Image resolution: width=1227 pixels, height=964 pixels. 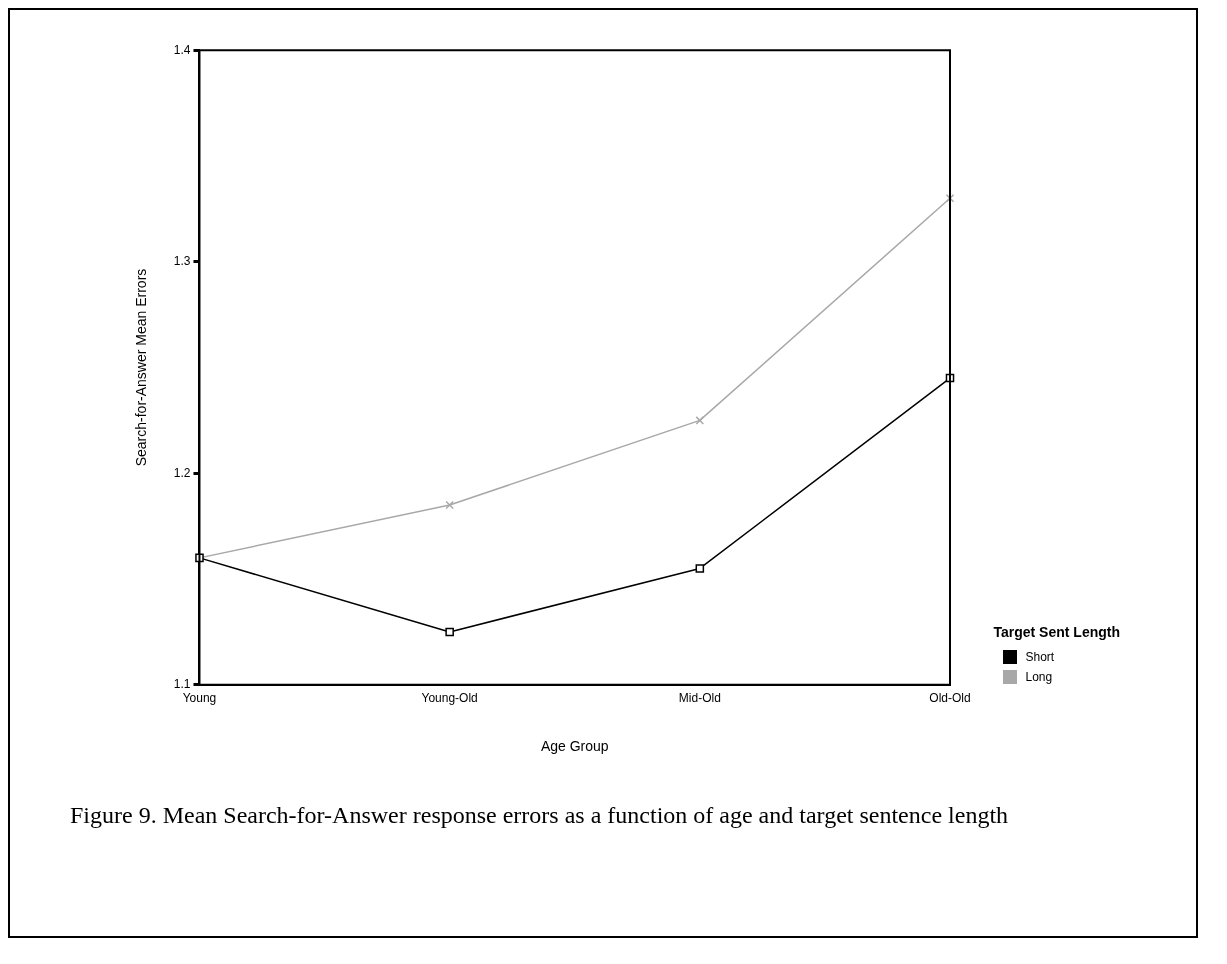 What do you see at coordinates (1040, 657) in the screenshot?
I see `legend-label: Short` at bounding box center [1040, 657].